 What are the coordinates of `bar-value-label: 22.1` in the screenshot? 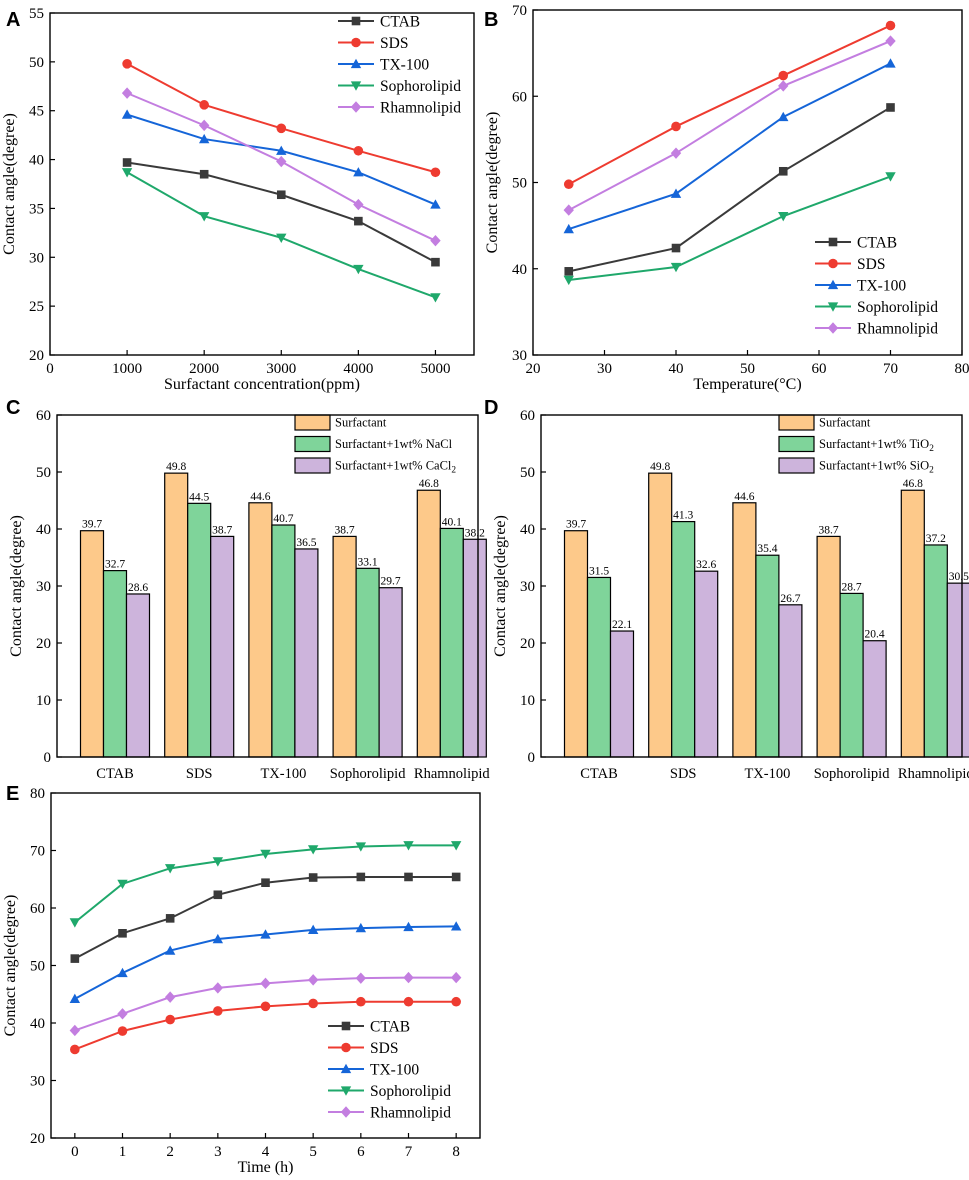 It's located at (622, 625).